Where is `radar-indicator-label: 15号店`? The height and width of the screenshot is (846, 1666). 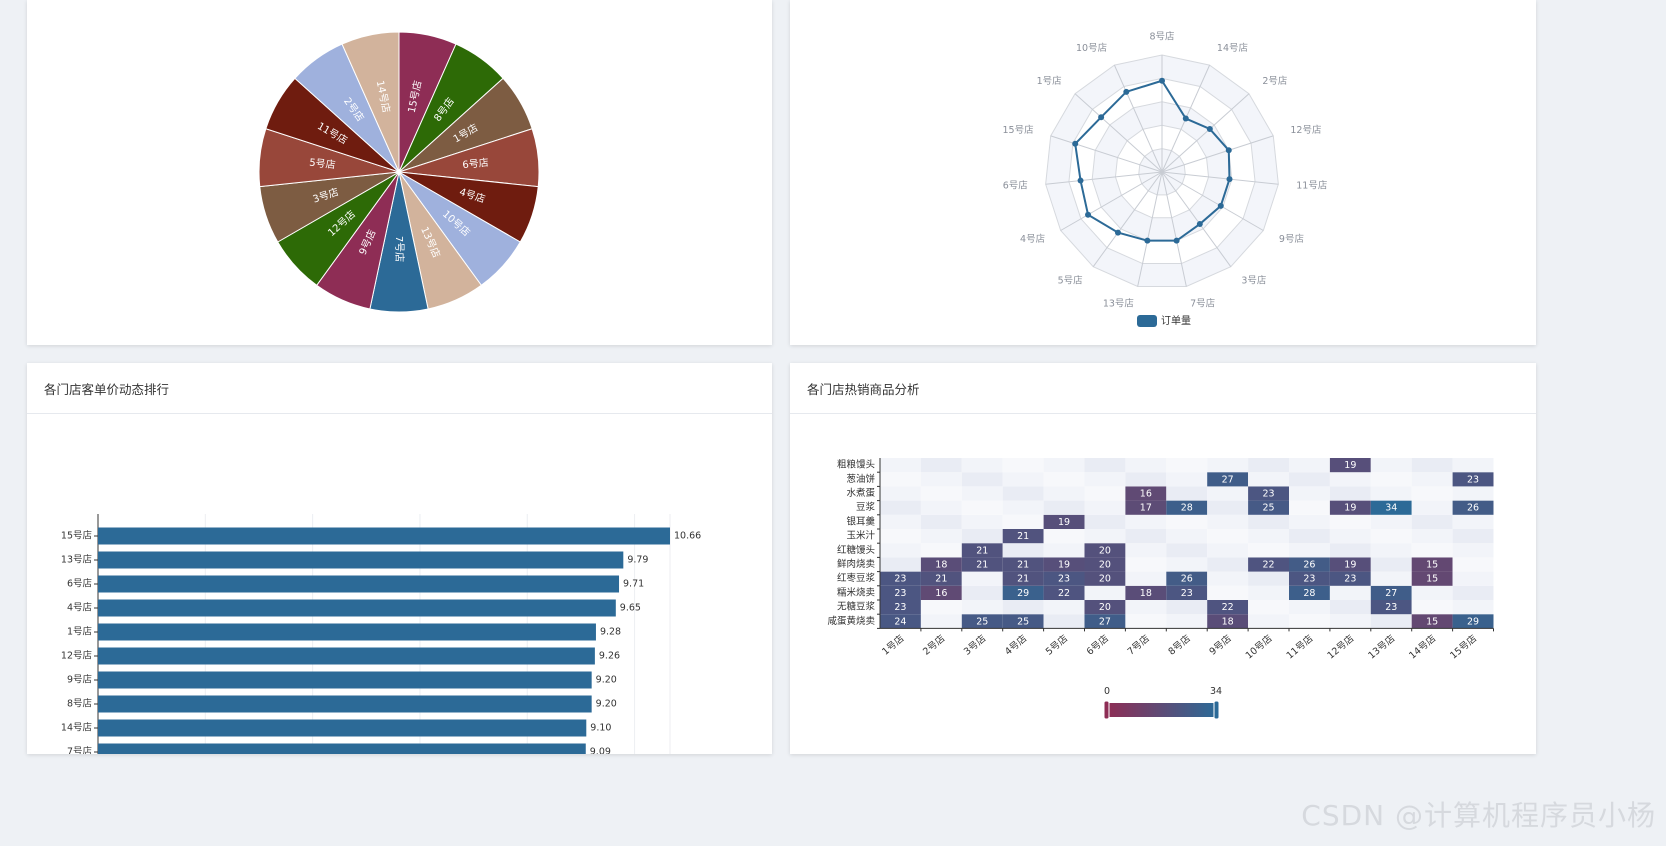 radar-indicator-label: 15号店 is located at coordinates (1018, 130).